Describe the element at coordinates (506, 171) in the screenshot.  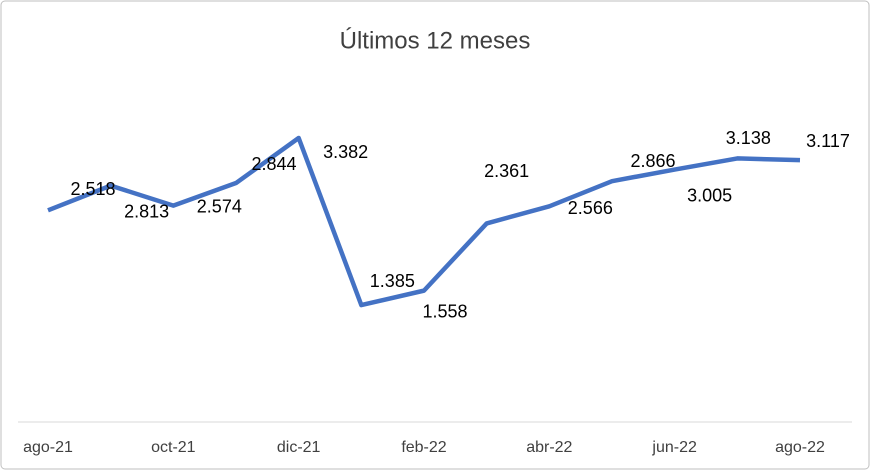
I see `data-label: 2.361` at that location.